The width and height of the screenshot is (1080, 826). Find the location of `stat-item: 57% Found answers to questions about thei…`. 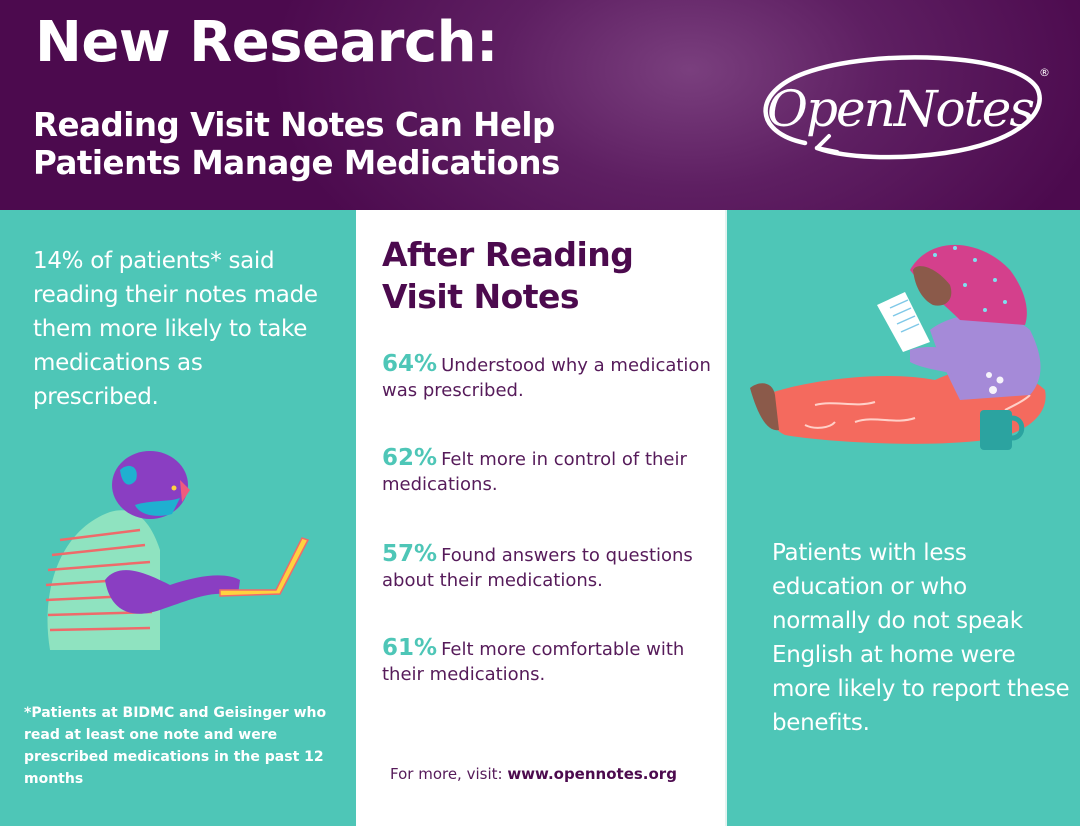

stat-item: 57% Found answers to questions about thei… is located at coordinates (552, 567).